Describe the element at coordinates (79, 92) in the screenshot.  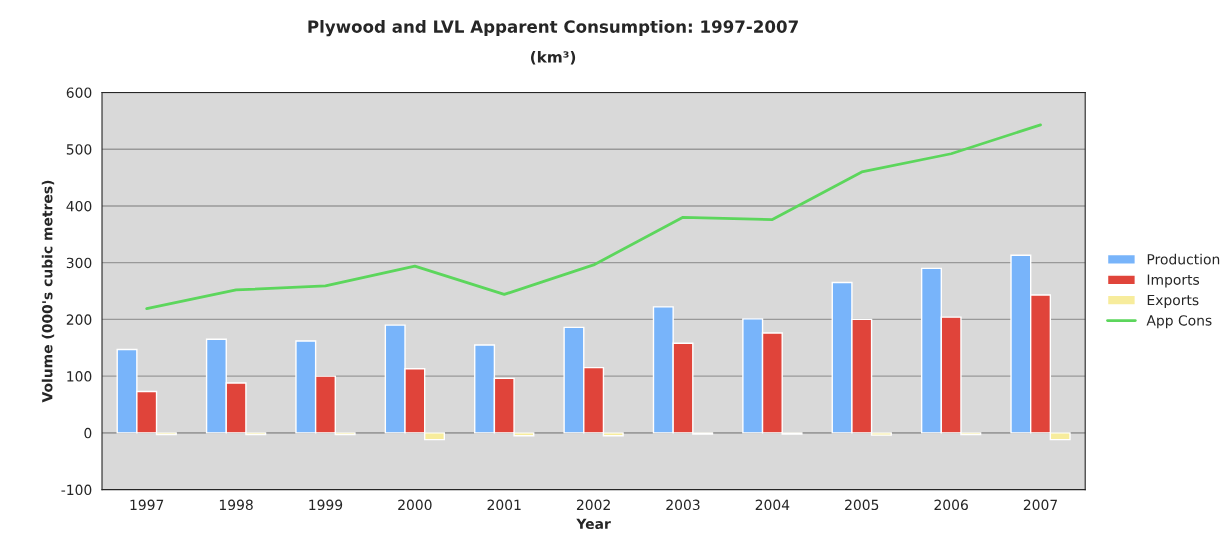
I see `y-tick-label: 600` at that location.